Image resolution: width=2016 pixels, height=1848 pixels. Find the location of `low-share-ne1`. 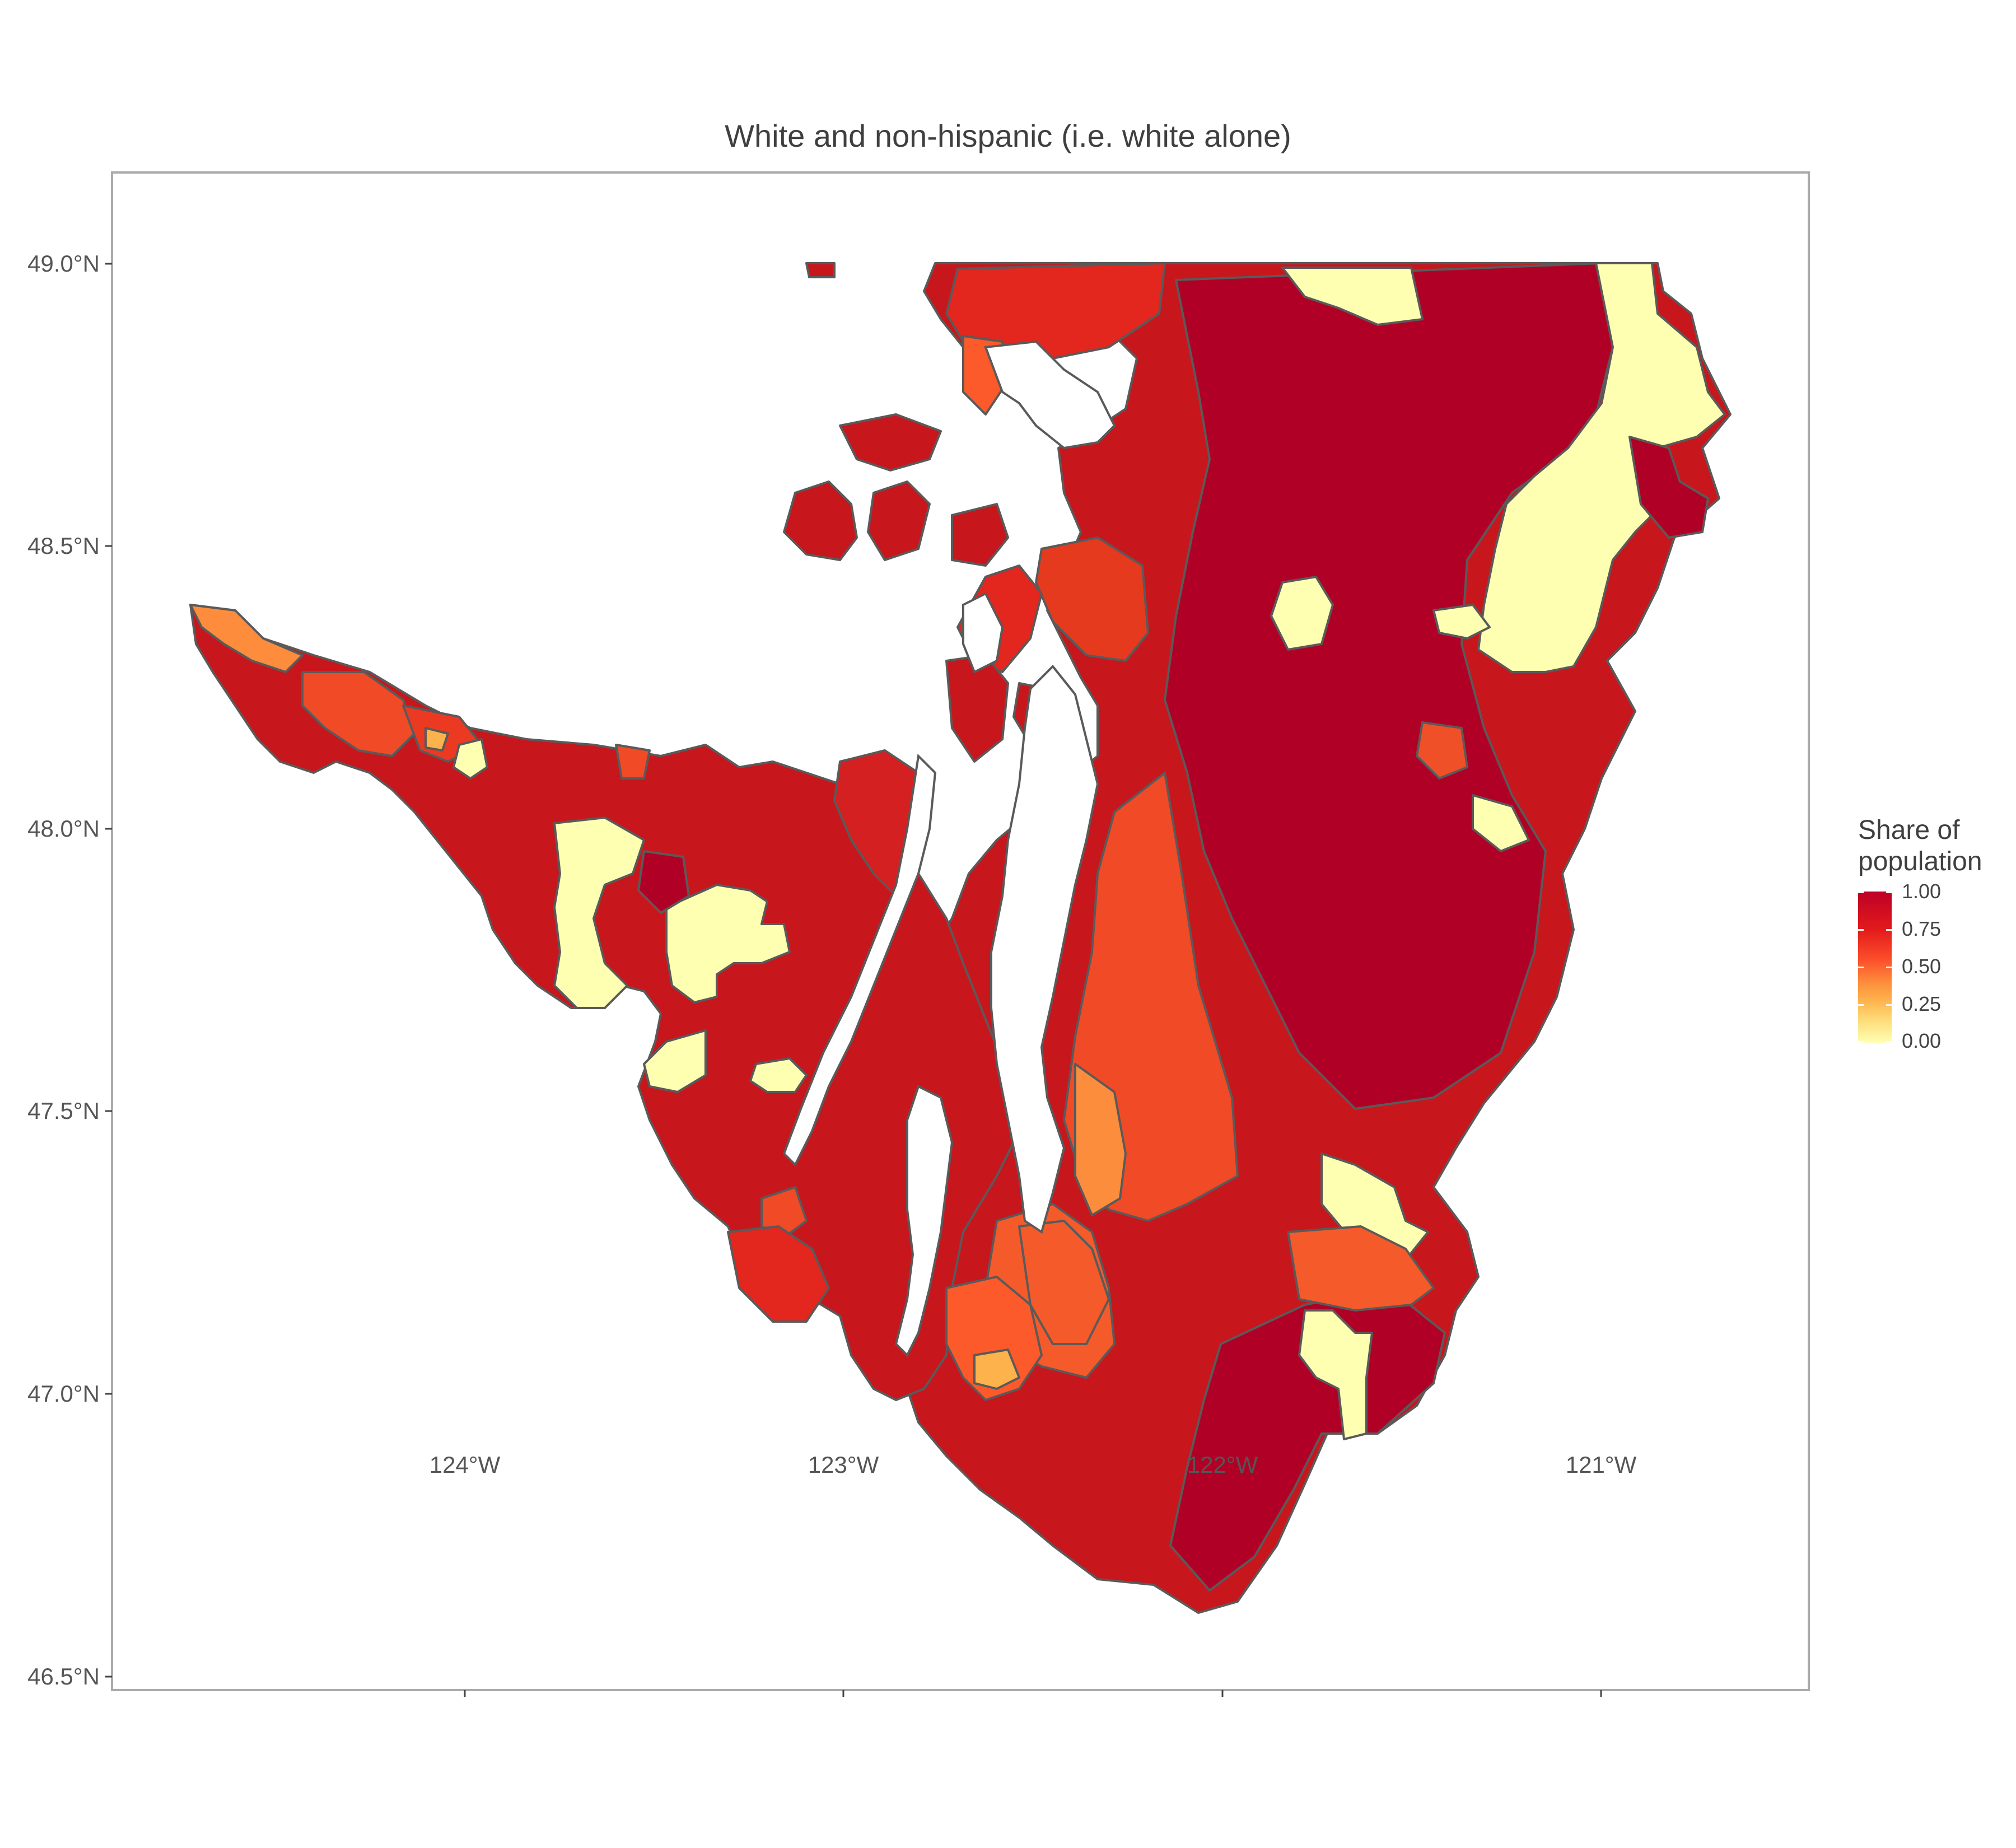

low-share-ne1 is located at coordinates (1353, 297).